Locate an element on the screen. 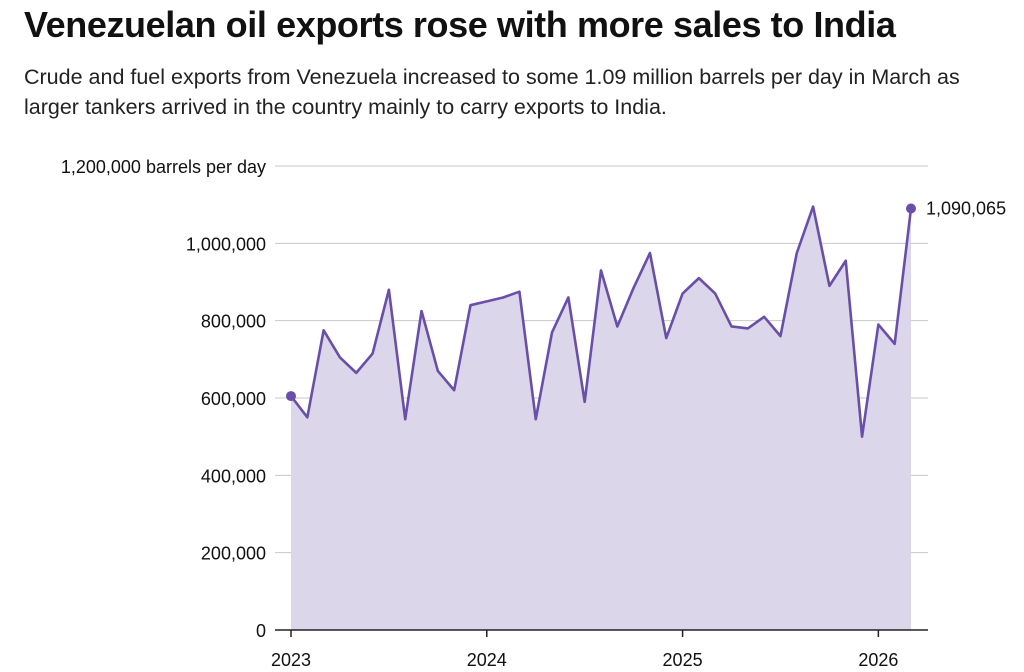 The height and width of the screenshot is (672, 1024). y-tick-label: 800,000 is located at coordinates (233, 322).